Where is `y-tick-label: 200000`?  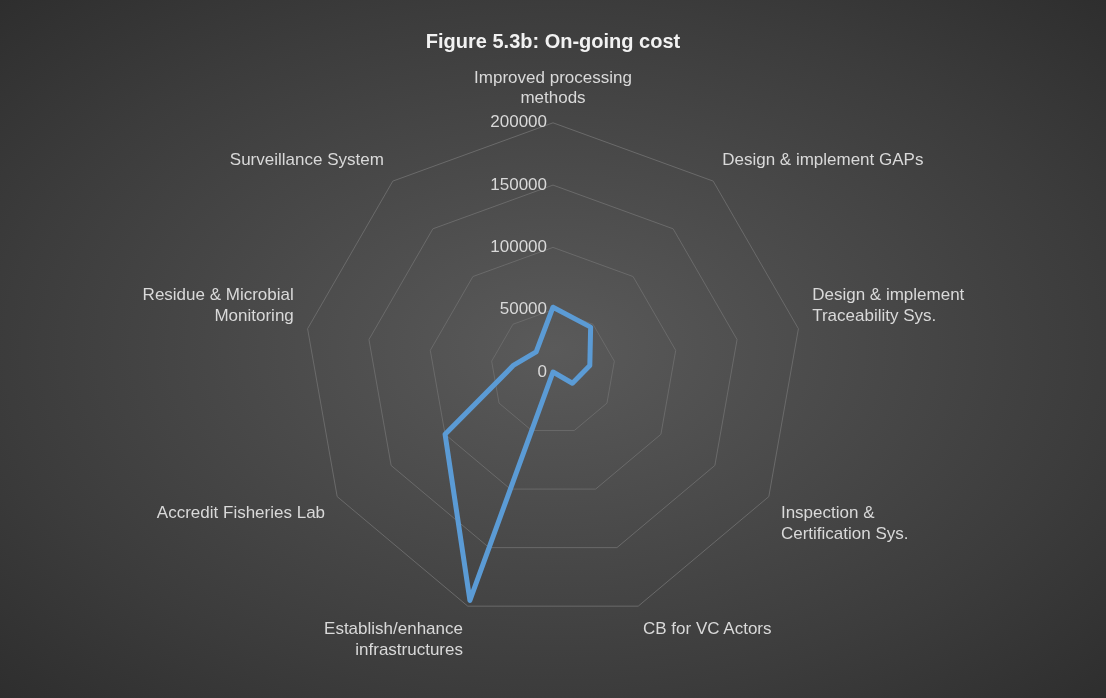
y-tick-label: 200000 is located at coordinates (518, 122).